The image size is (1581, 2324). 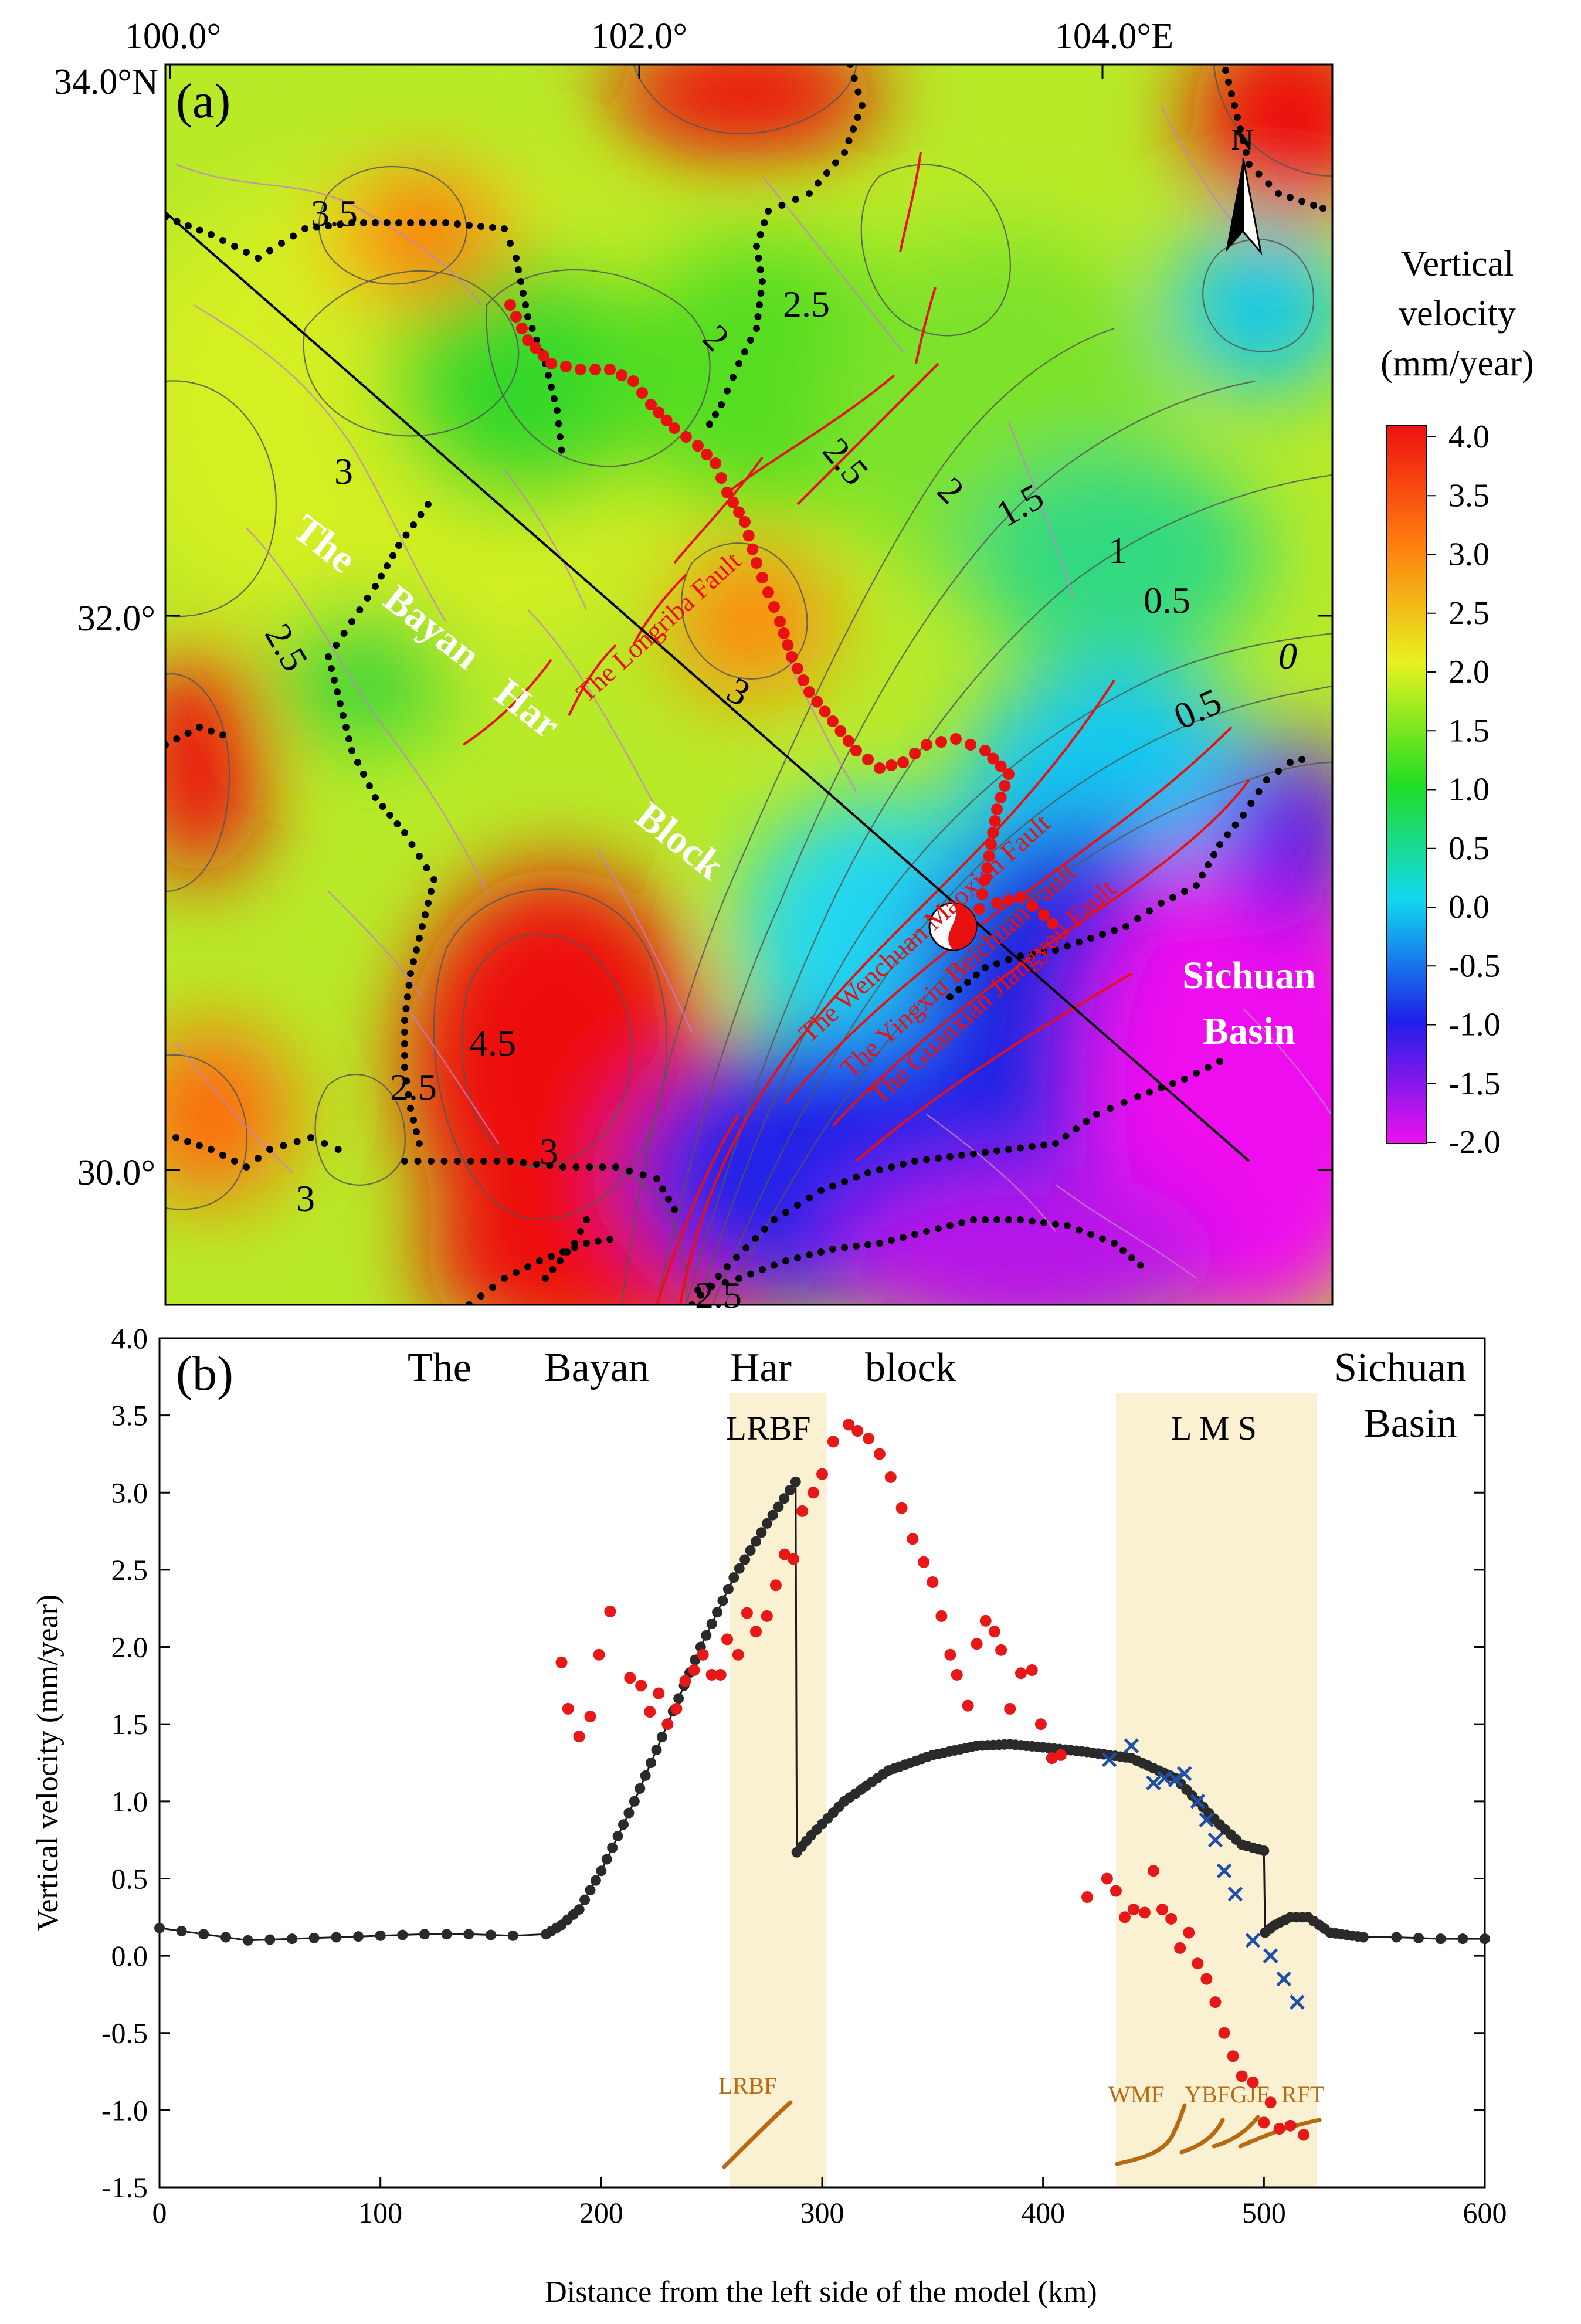 What do you see at coordinates (1302, 2094) in the screenshot?
I see `fault-mark: RFT` at bounding box center [1302, 2094].